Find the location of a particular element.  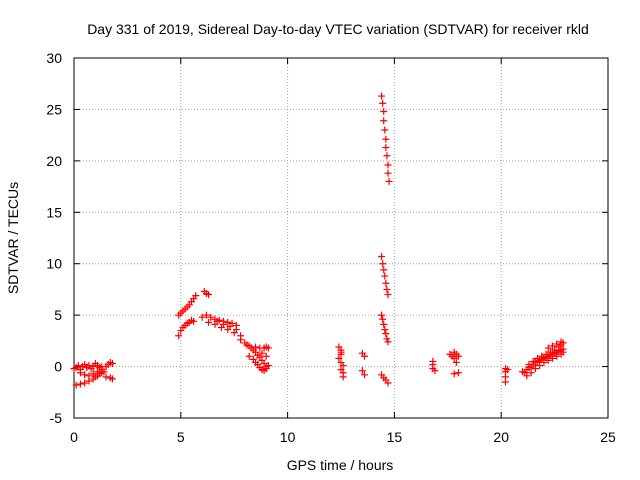

y-tick-label: 5 is located at coordinates (58, 315).